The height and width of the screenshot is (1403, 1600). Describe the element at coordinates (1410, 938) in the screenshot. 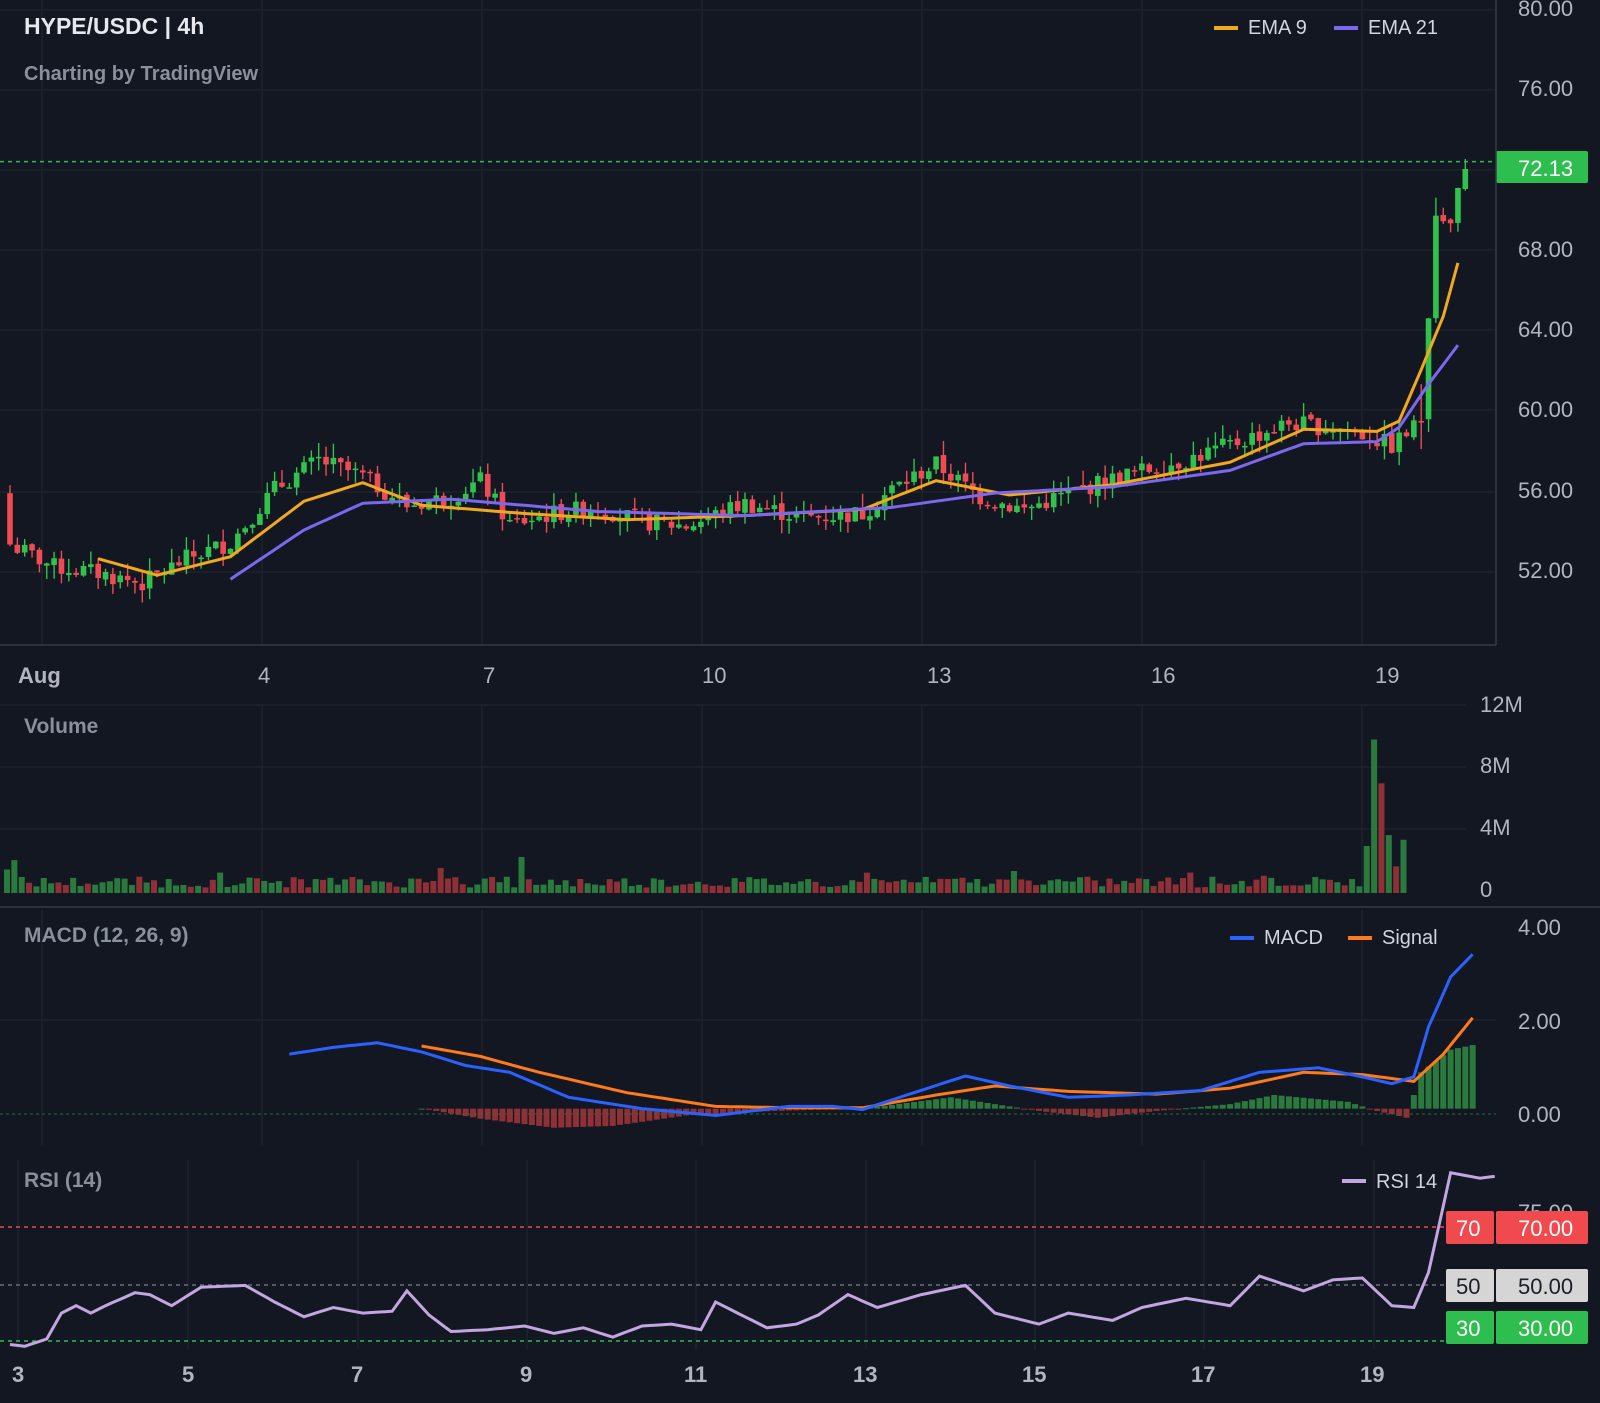

I see `signal-legend-label: Signal` at that location.